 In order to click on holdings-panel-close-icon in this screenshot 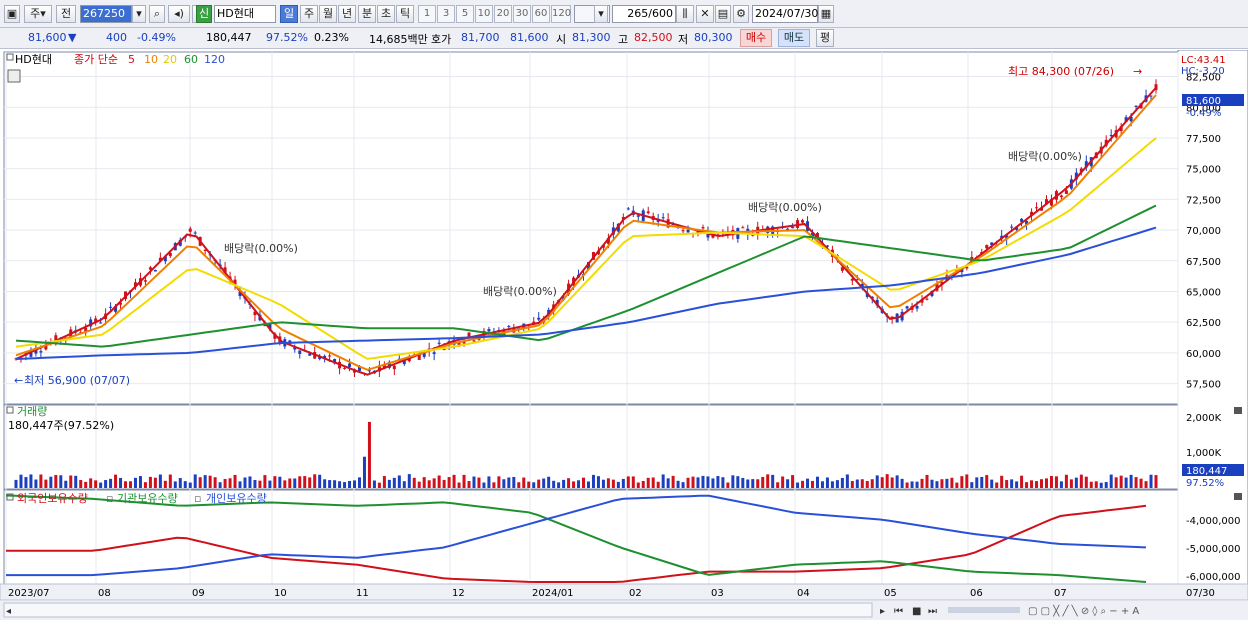, I will do `click(1238, 496)`.